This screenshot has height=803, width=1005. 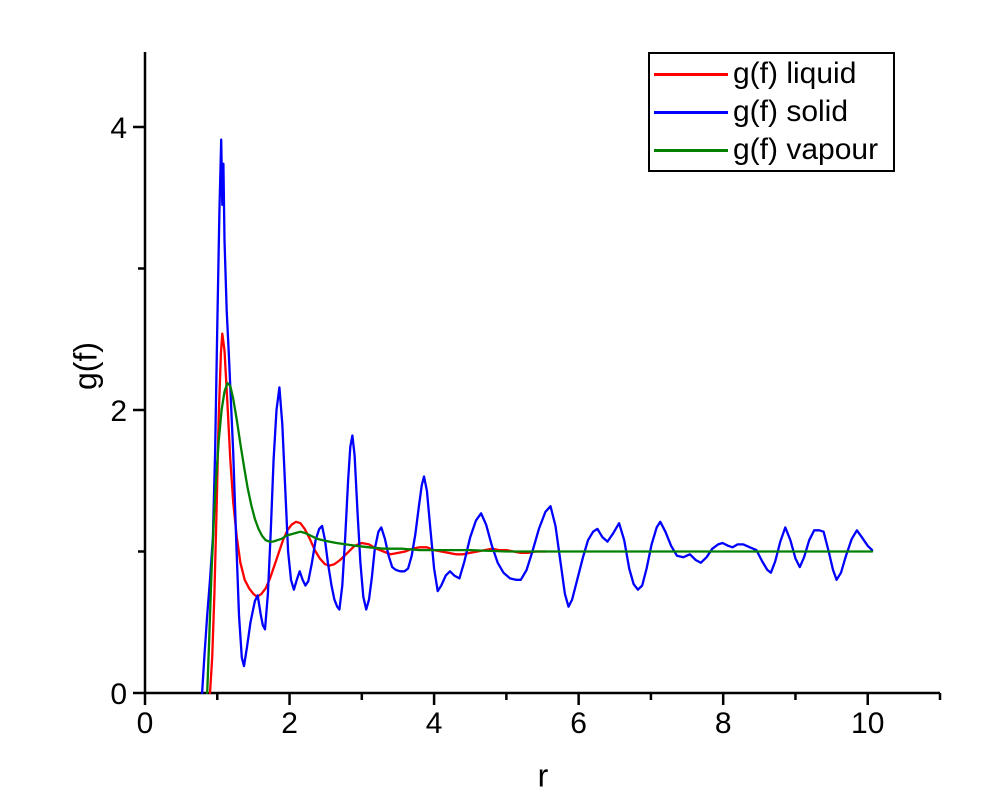 I want to click on legend-label-vapour: g(f) vapour, so click(x=806, y=149).